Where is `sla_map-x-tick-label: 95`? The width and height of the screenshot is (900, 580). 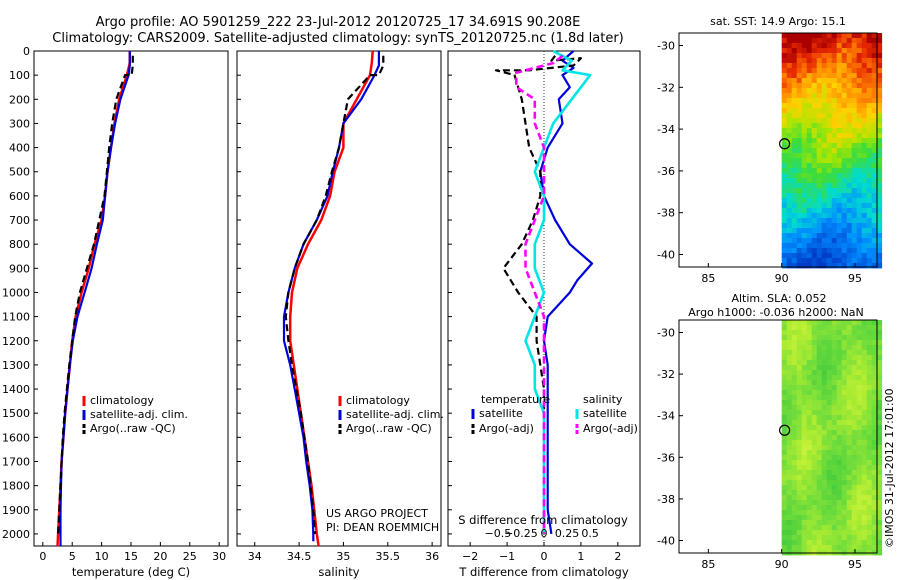
sla_map-x-tick-label: 95 is located at coordinates (855, 564).